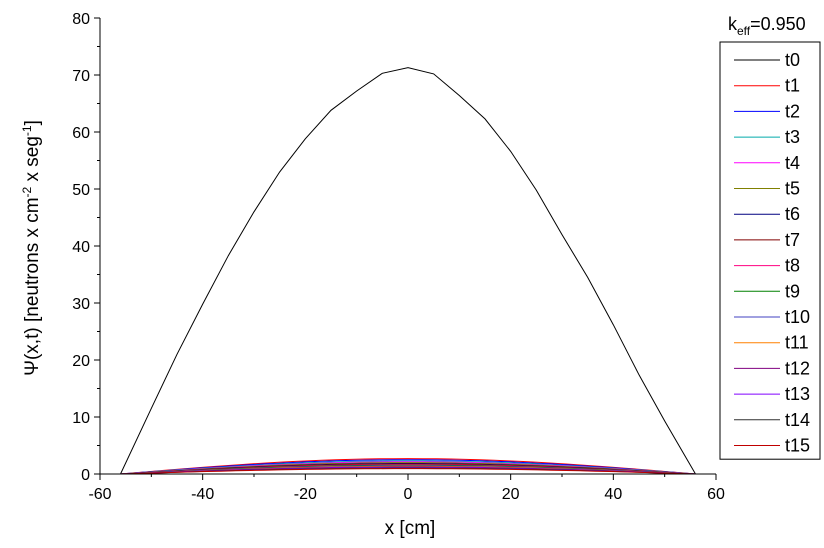  What do you see at coordinates (792, 163) in the screenshot?
I see `legend-label: t4` at bounding box center [792, 163].